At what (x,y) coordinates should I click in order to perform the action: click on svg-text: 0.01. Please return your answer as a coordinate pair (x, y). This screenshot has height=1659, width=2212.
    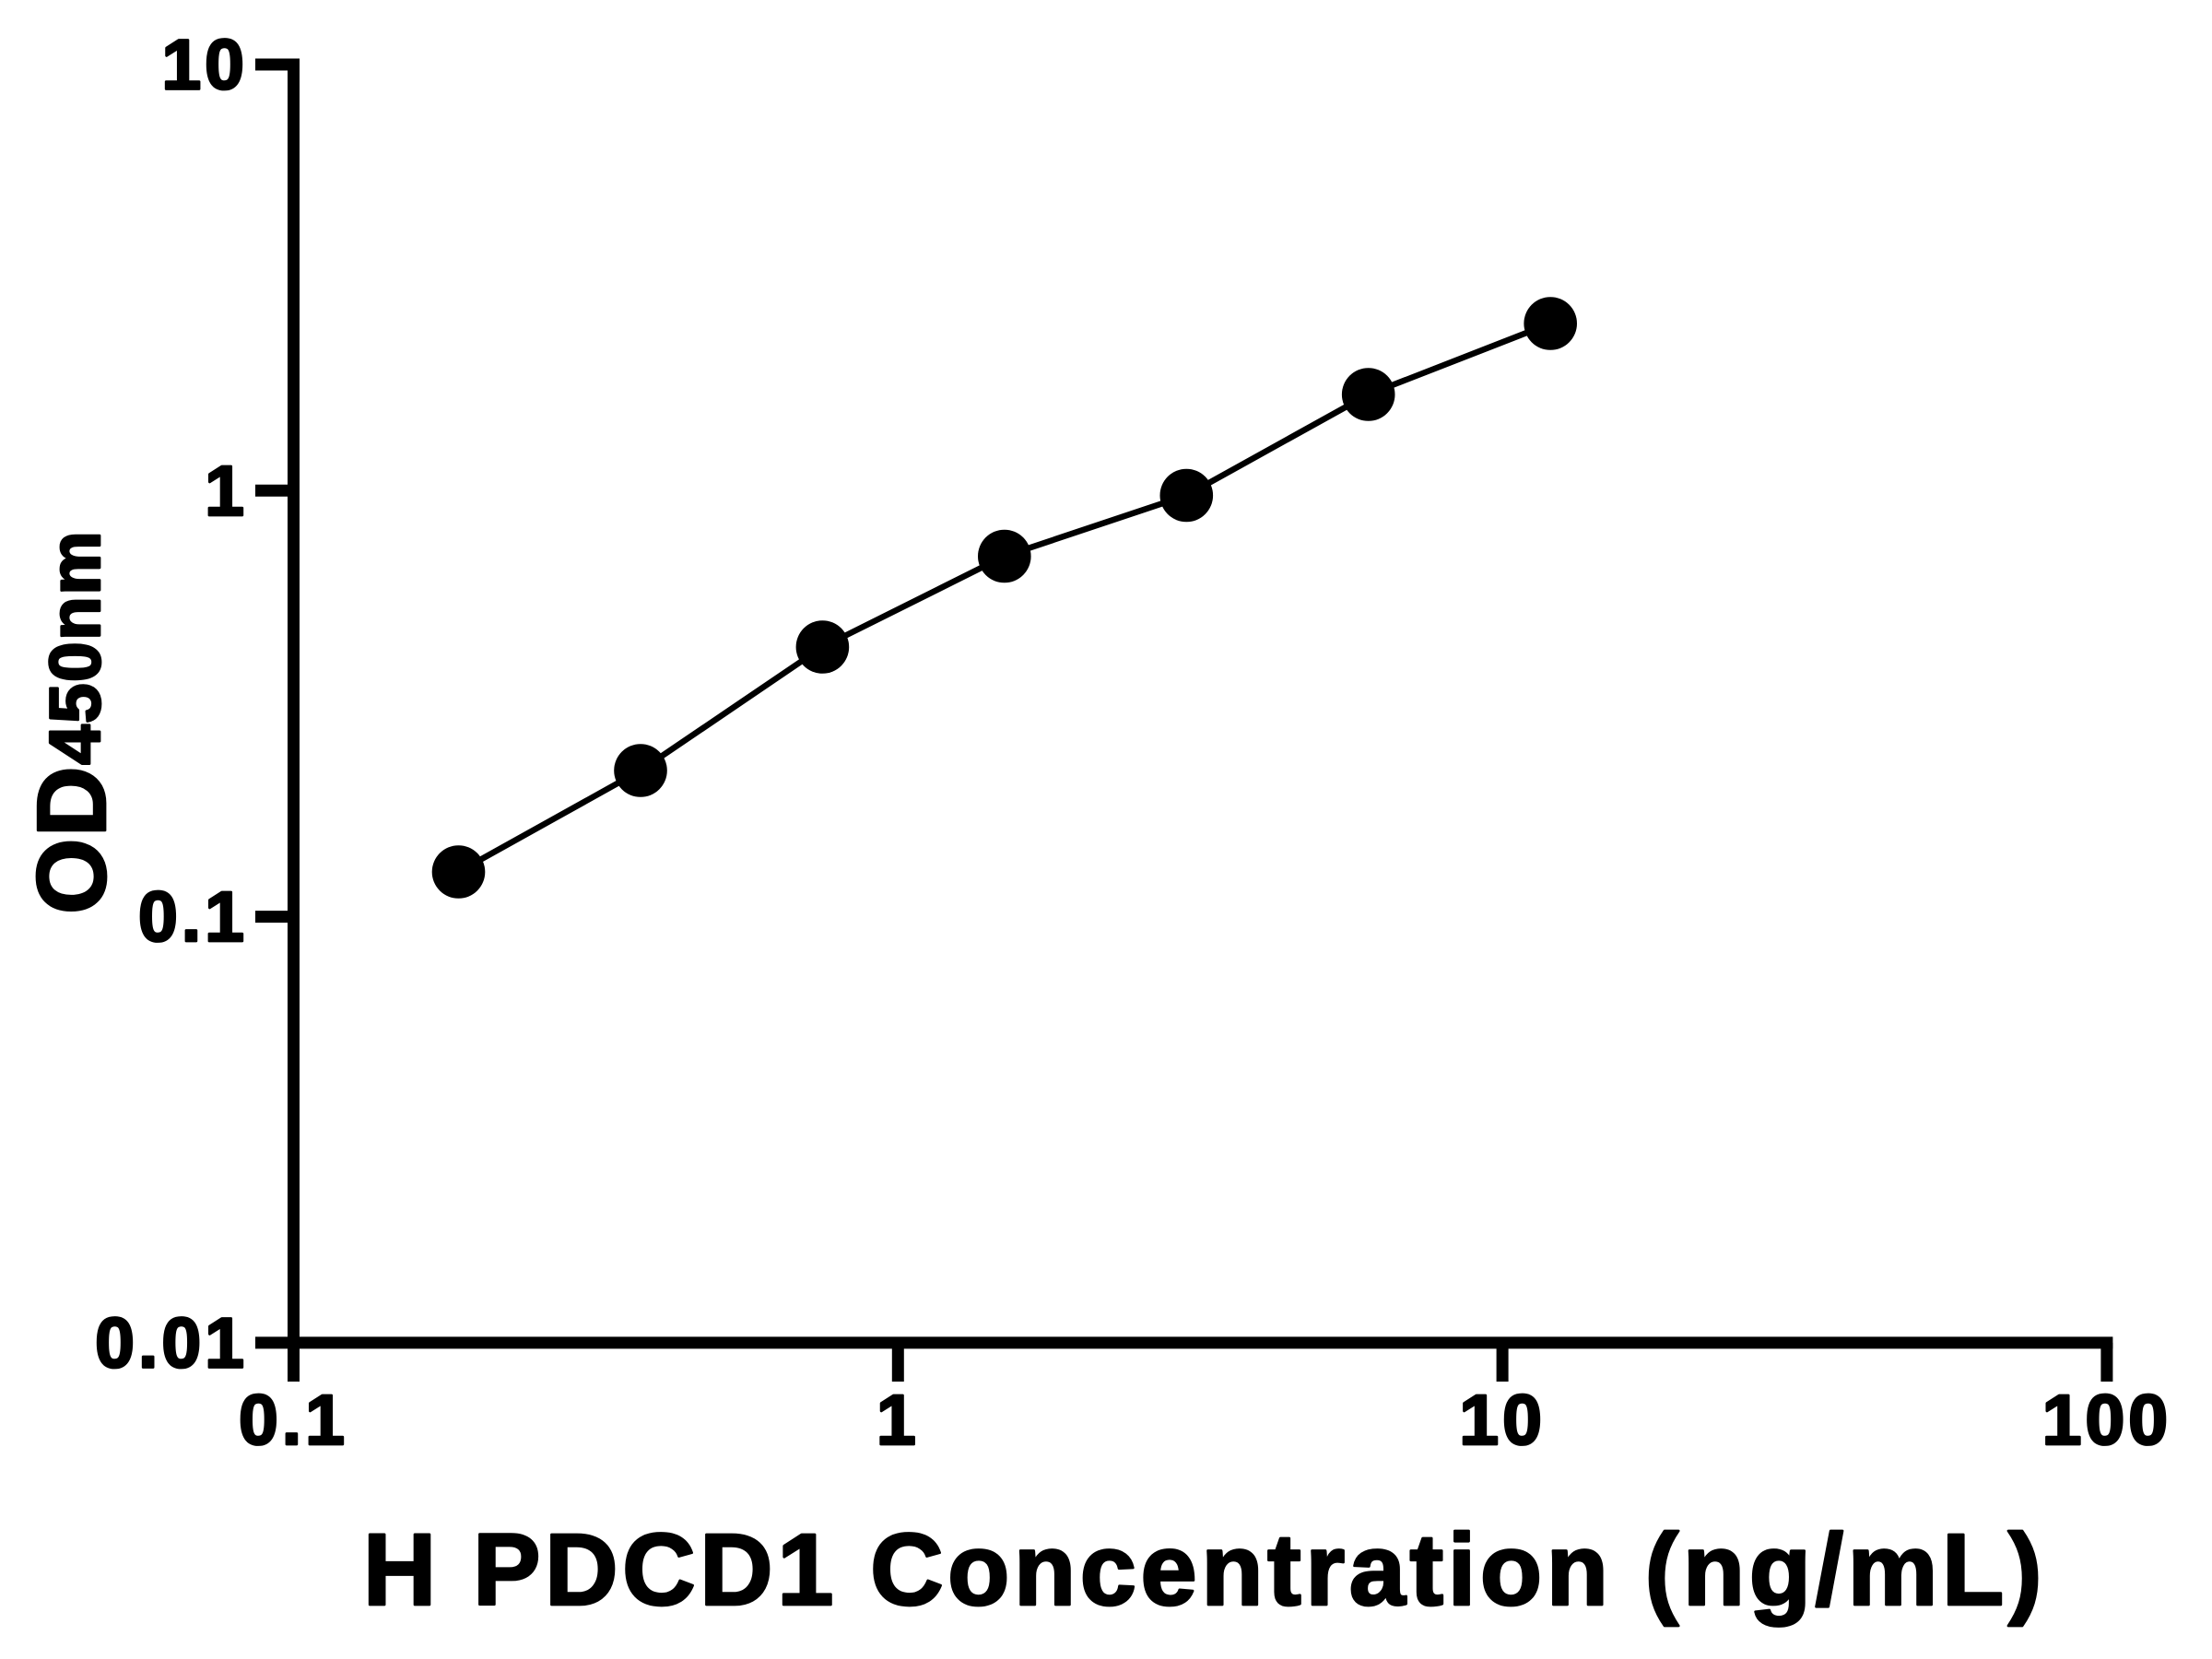
    Looking at the image, I should click on (171, 1342).